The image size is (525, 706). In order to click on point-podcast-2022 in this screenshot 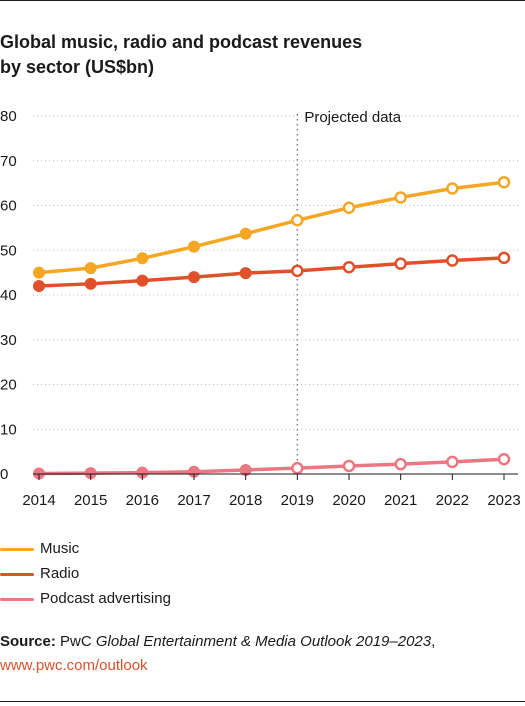, I will do `click(452, 462)`.